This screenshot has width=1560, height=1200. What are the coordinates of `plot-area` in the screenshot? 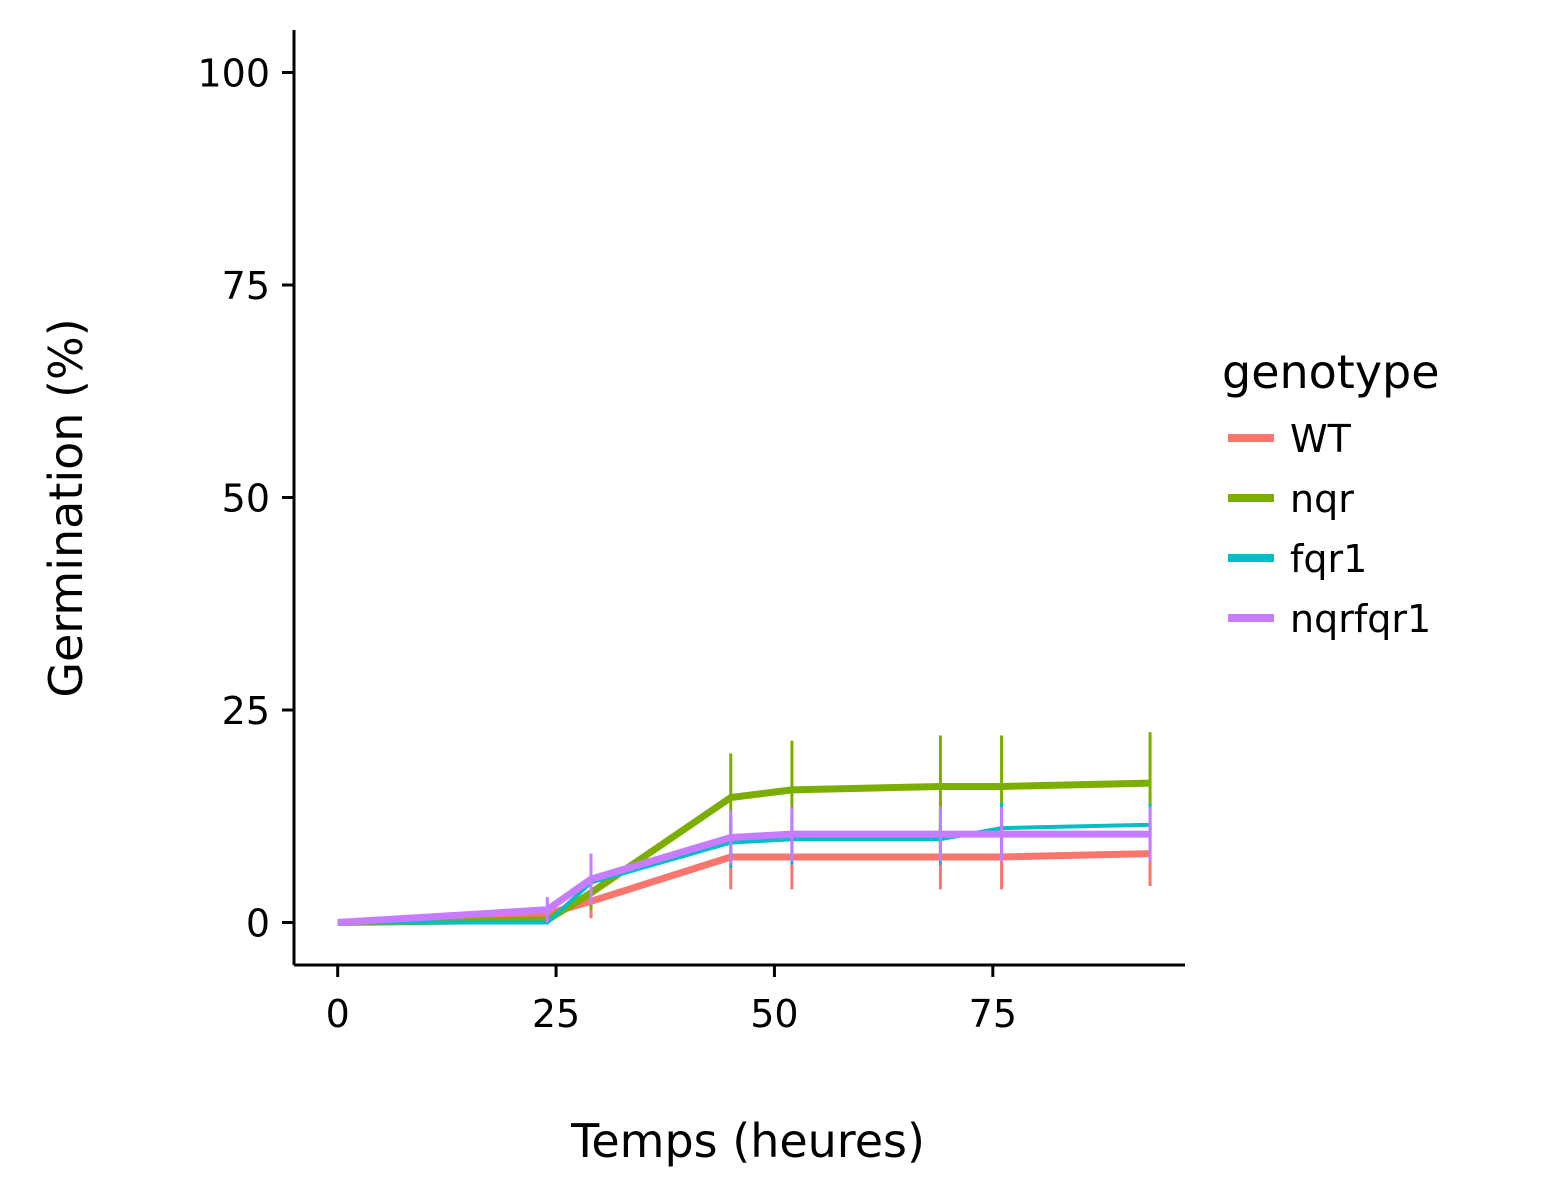 It's located at (744, 829).